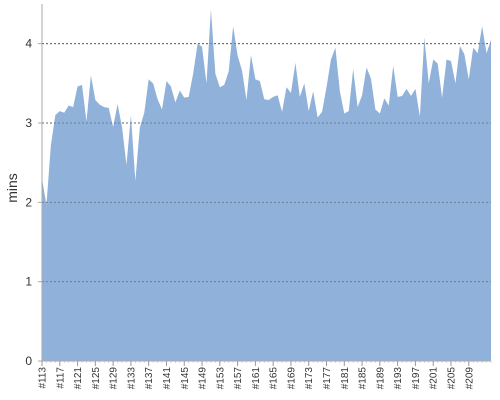 Image resolution: width=500 pixels, height=400 pixels. What do you see at coordinates (28, 361) in the screenshot?
I see `y-tick-label: 0` at bounding box center [28, 361].